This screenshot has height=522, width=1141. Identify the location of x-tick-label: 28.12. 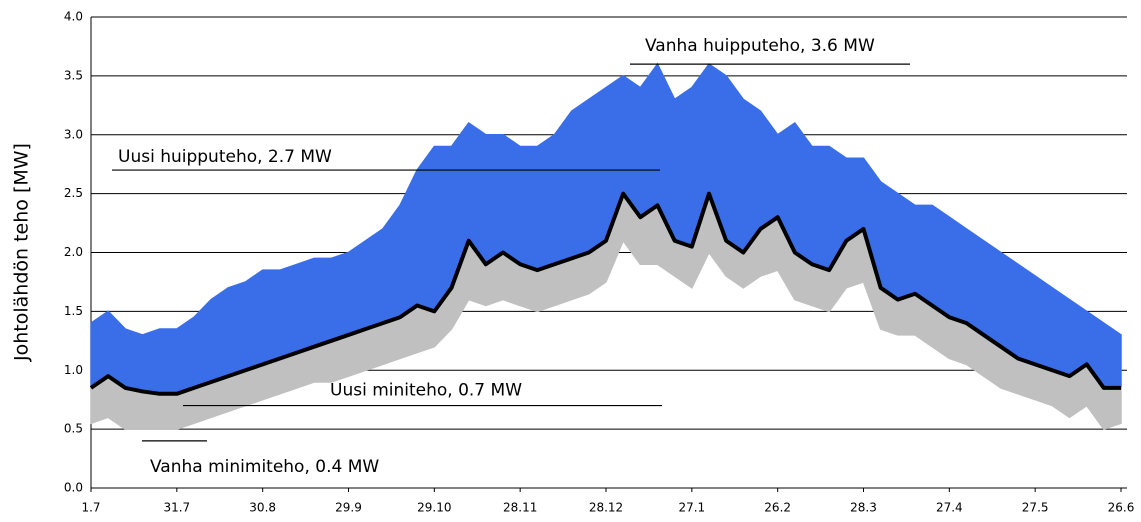
(606, 508).